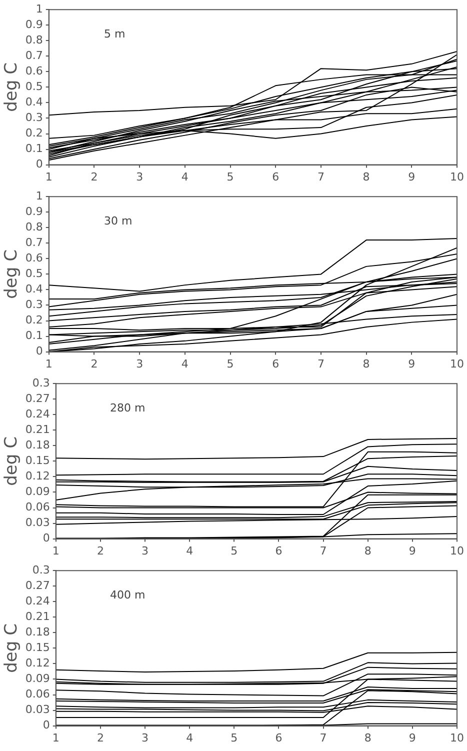 The image size is (467, 751). I want to click on annotation: 30 m, so click(118, 221).